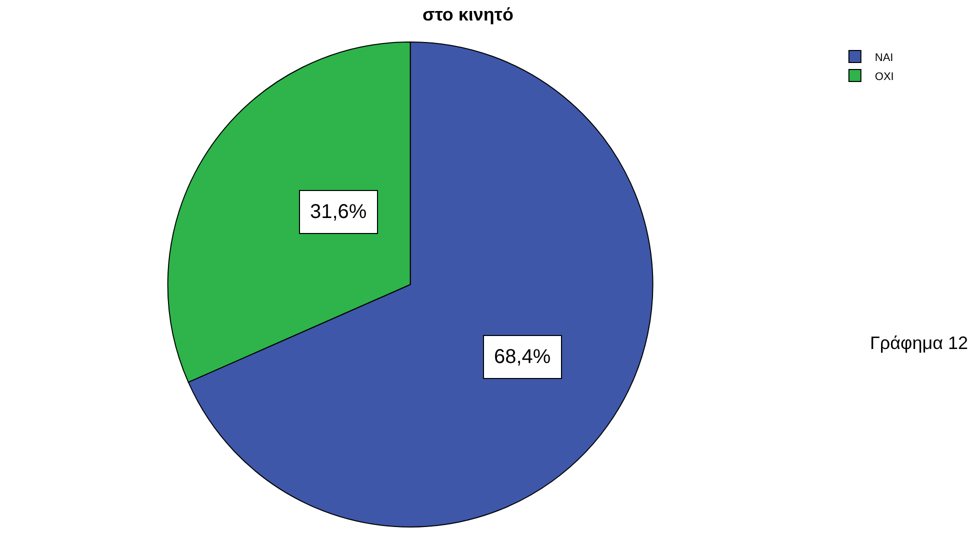 The image size is (975, 533). What do you see at coordinates (338, 212) in the screenshot?
I see `data-label: 31,6%` at bounding box center [338, 212].